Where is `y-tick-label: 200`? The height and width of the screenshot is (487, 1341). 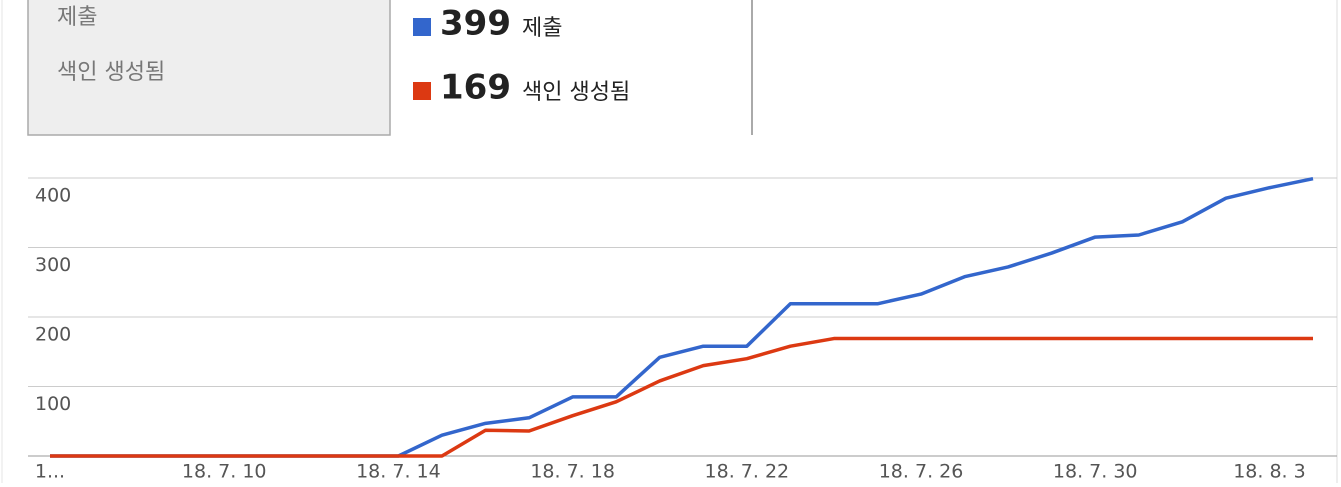
y-tick-label: 200 is located at coordinates (53, 335).